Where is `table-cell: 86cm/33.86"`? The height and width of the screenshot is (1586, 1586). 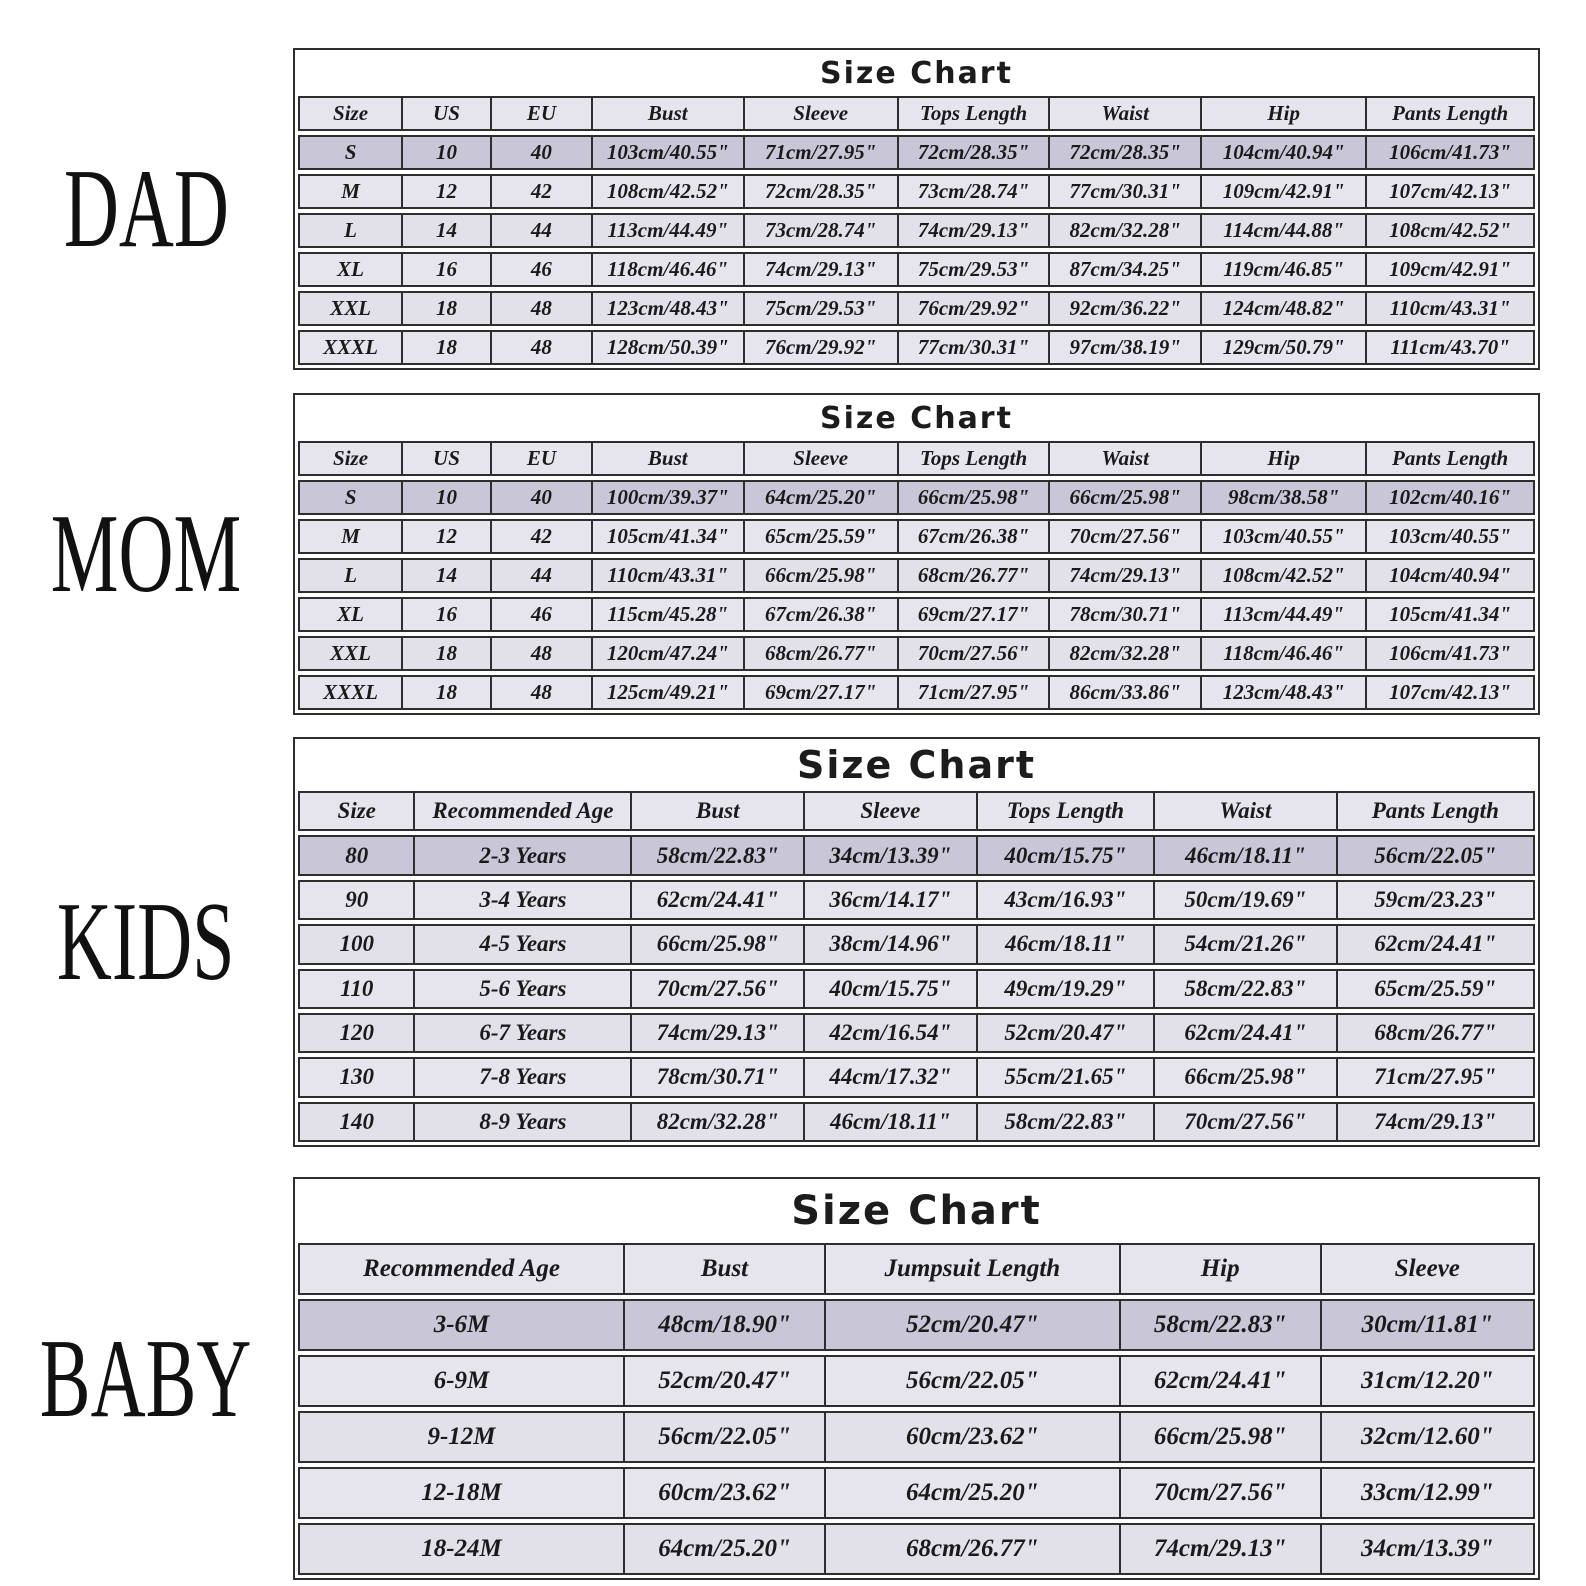
table-cell: 86cm/33.86" is located at coordinates (1124, 692).